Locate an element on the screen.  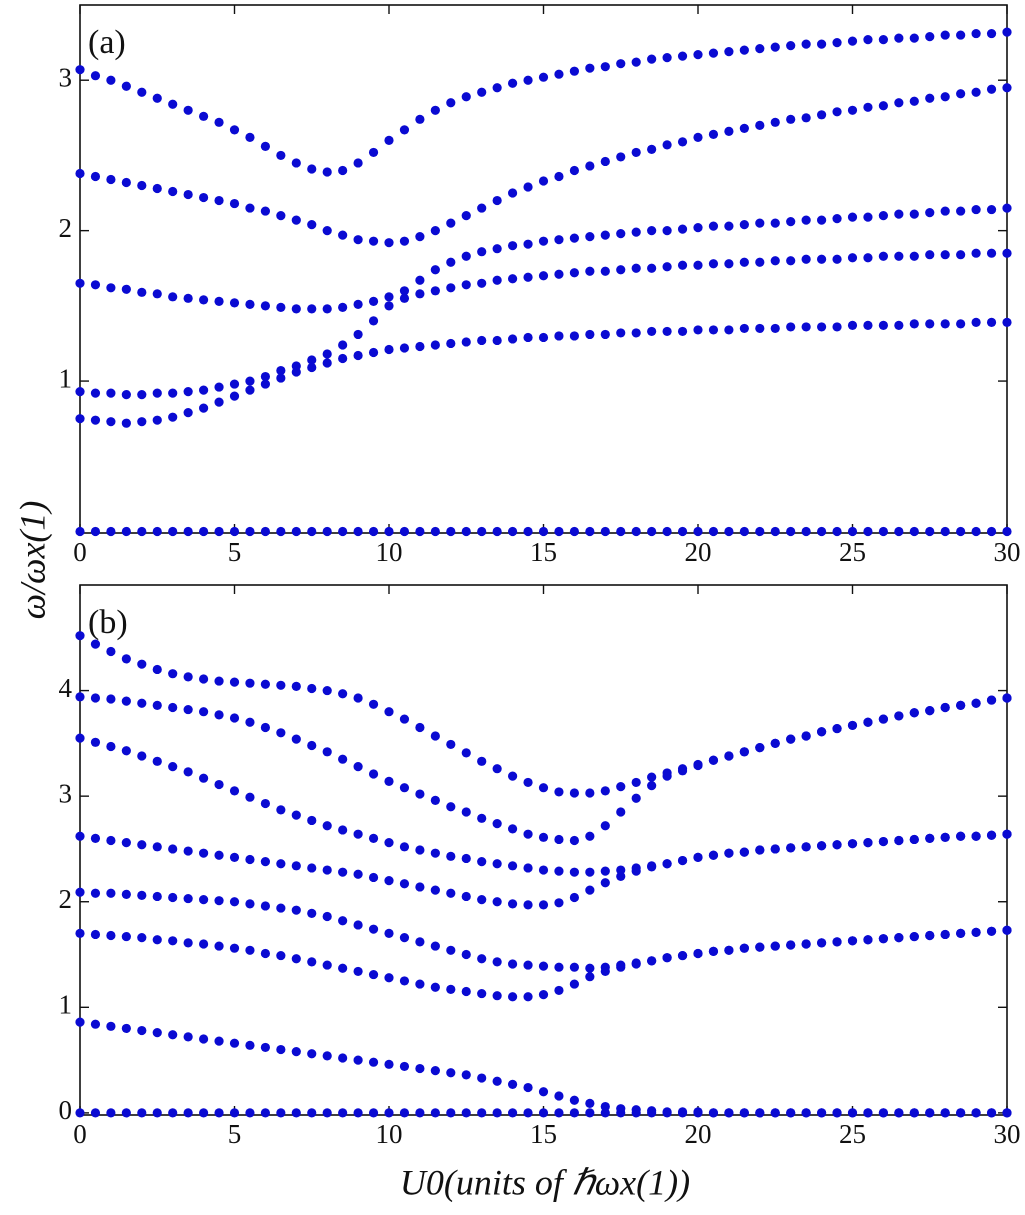
x-tick-label: 5 is located at coordinates (235, 1134).